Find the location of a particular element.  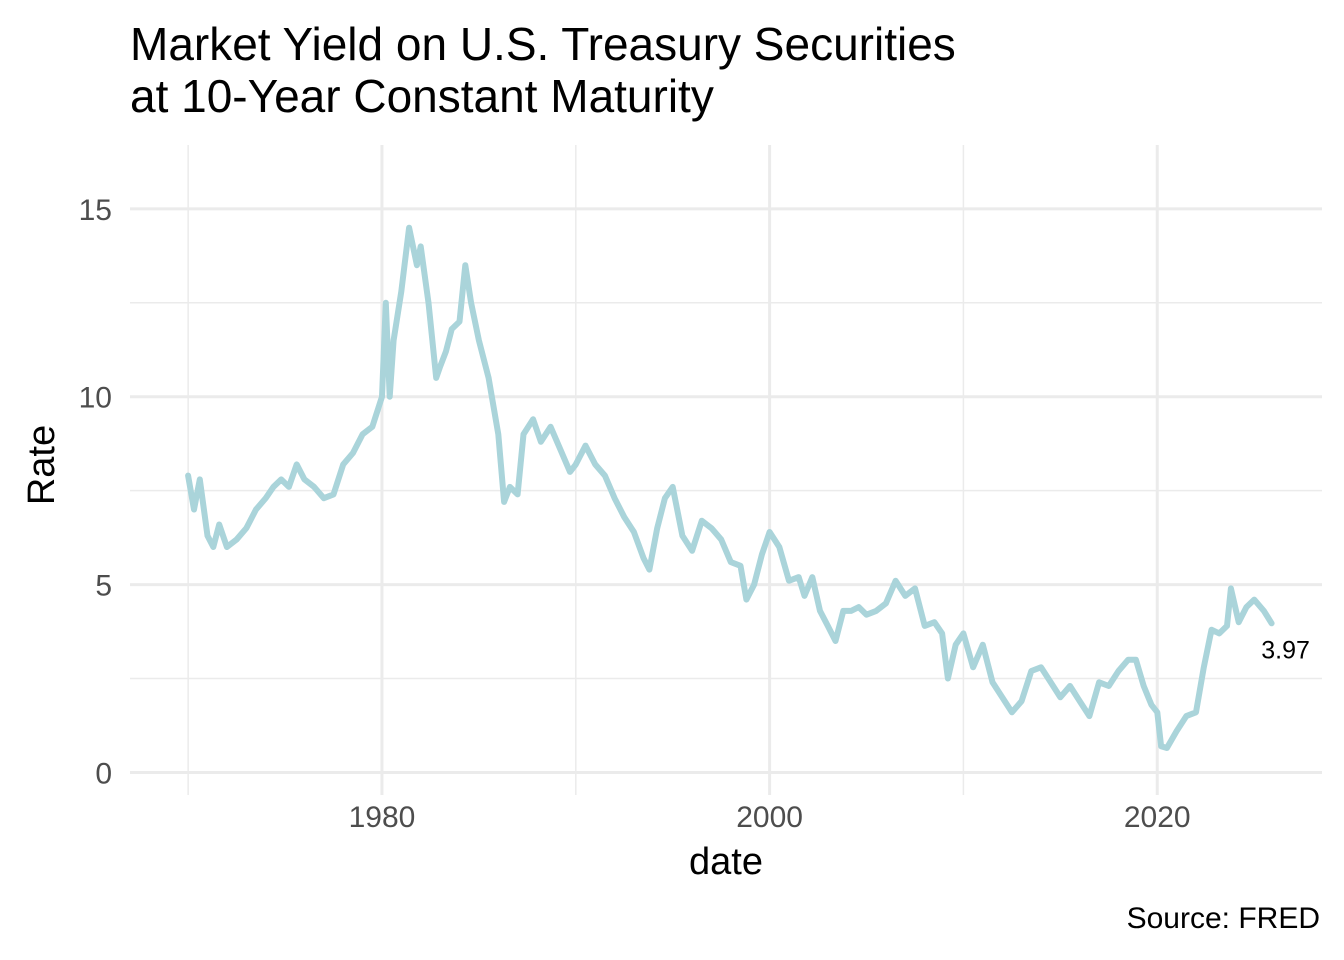

chart-title-line-1: Market Yield on U.S. Treasury Securities is located at coordinates (543, 44).